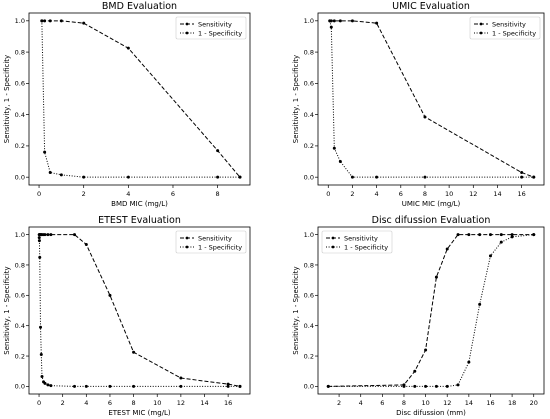 The width and height of the screenshot is (550, 419). I want to click on legend-label: Sensitivity, so click(215, 238).